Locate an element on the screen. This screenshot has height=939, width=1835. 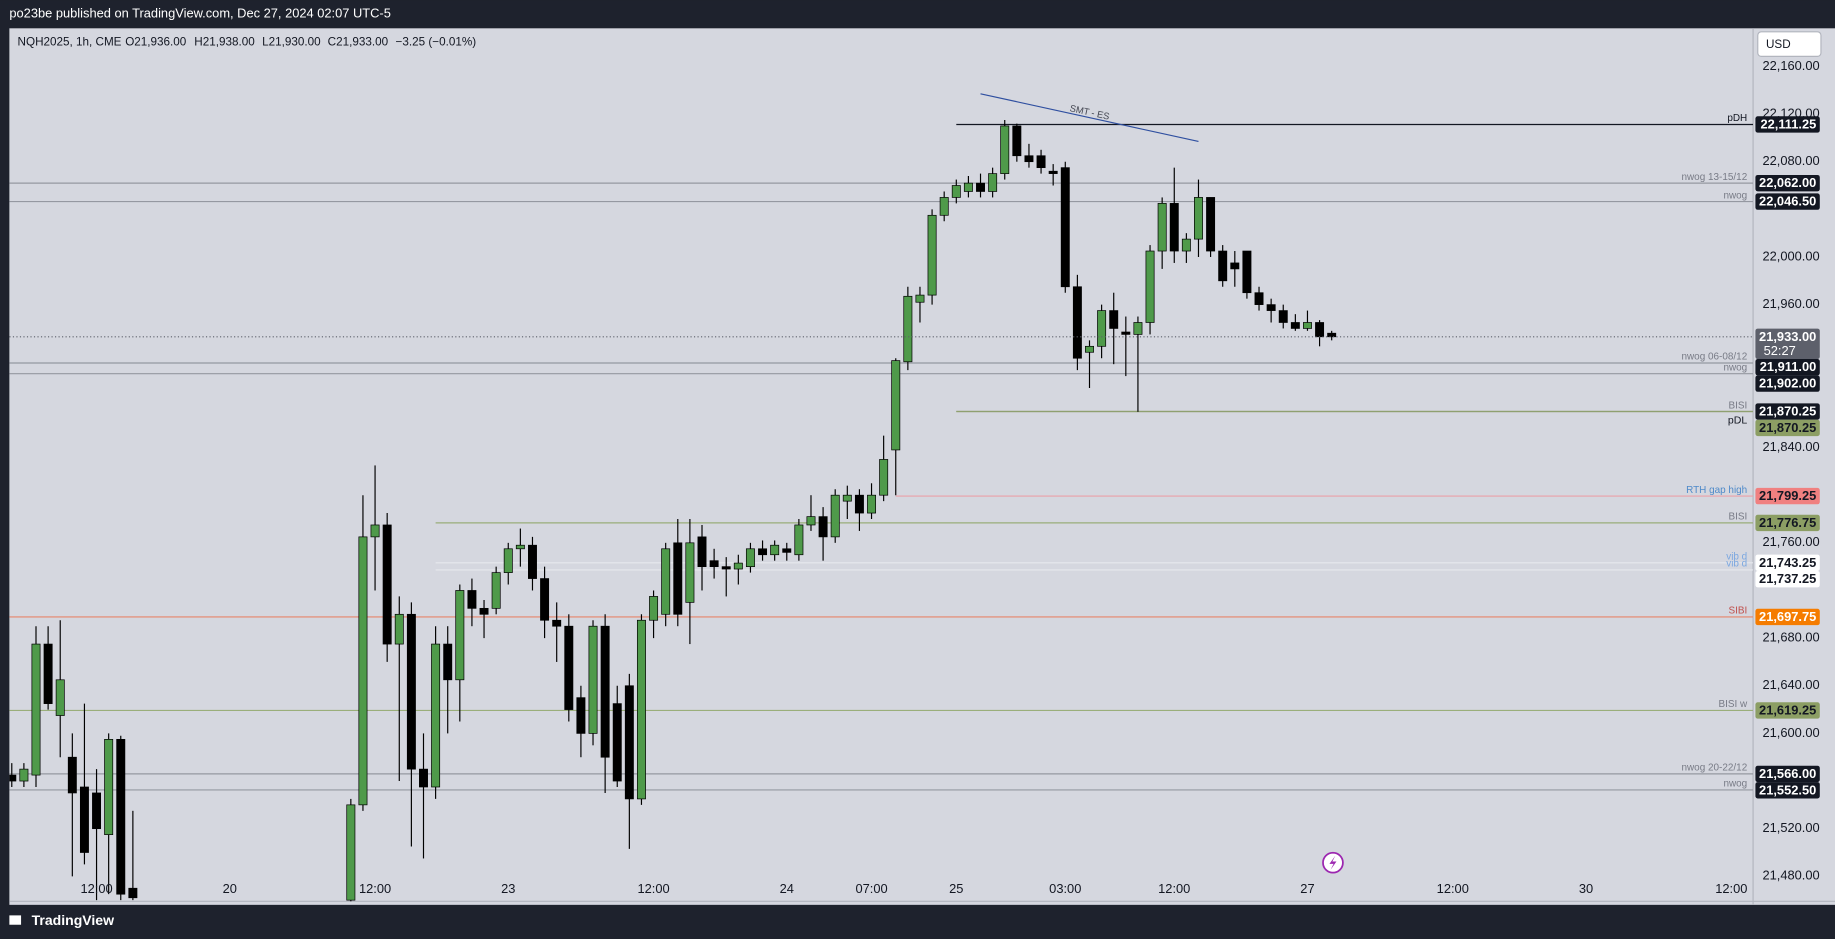
y-tick-label: 21,960.00 is located at coordinates (1790, 303).